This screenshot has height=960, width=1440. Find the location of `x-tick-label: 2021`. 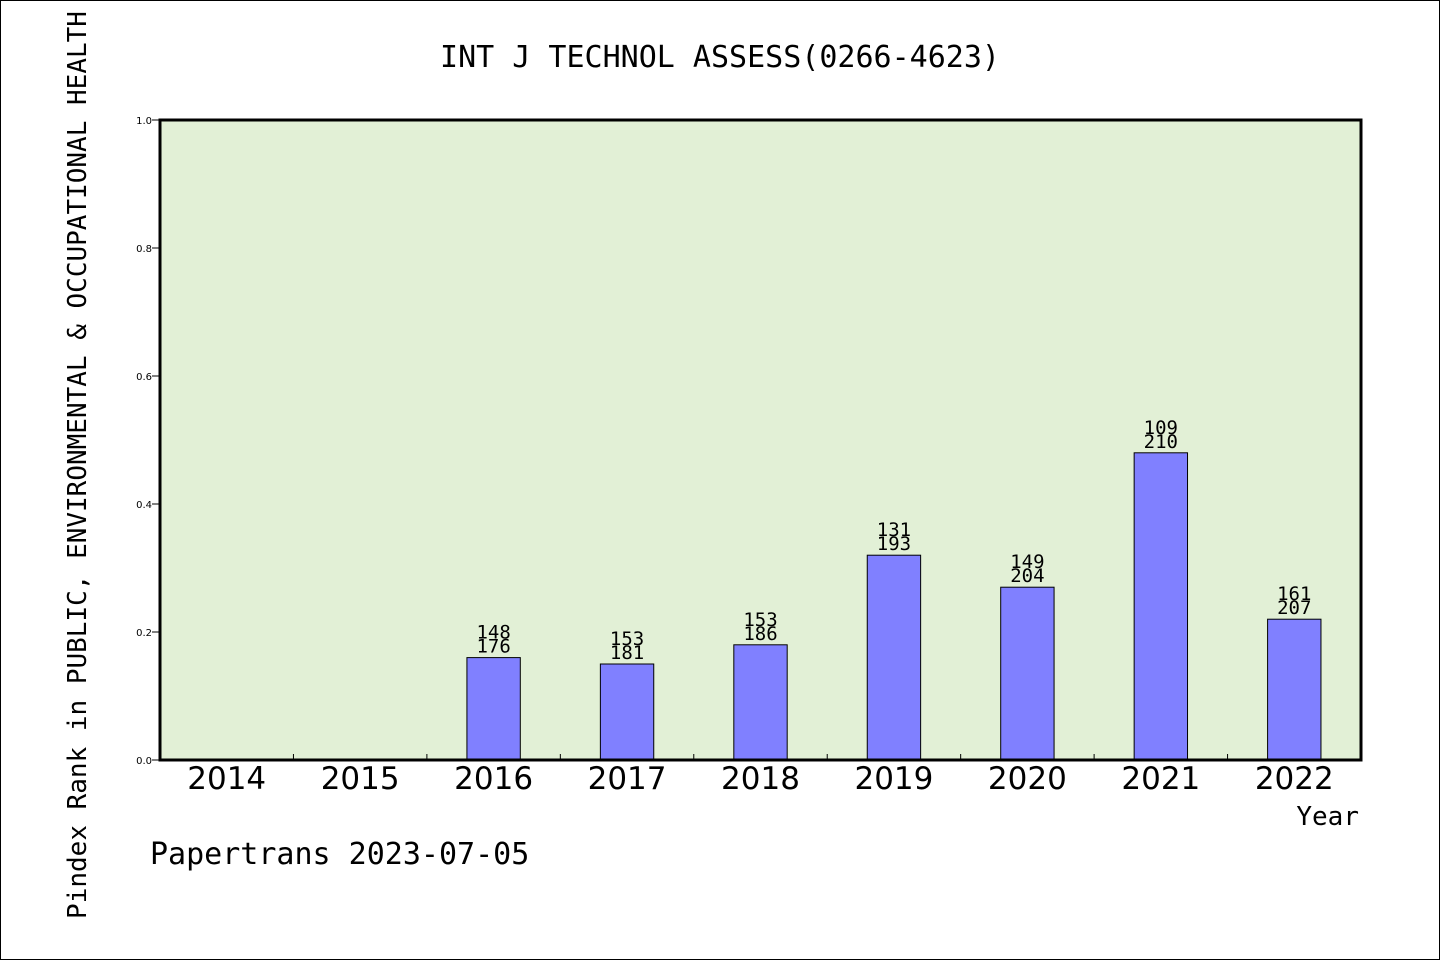

x-tick-label: 2021 is located at coordinates (1160, 779).